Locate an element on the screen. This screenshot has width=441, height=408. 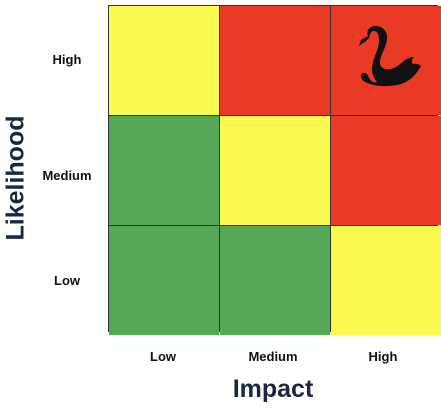
row-label-low: Low is located at coordinates (67, 280).